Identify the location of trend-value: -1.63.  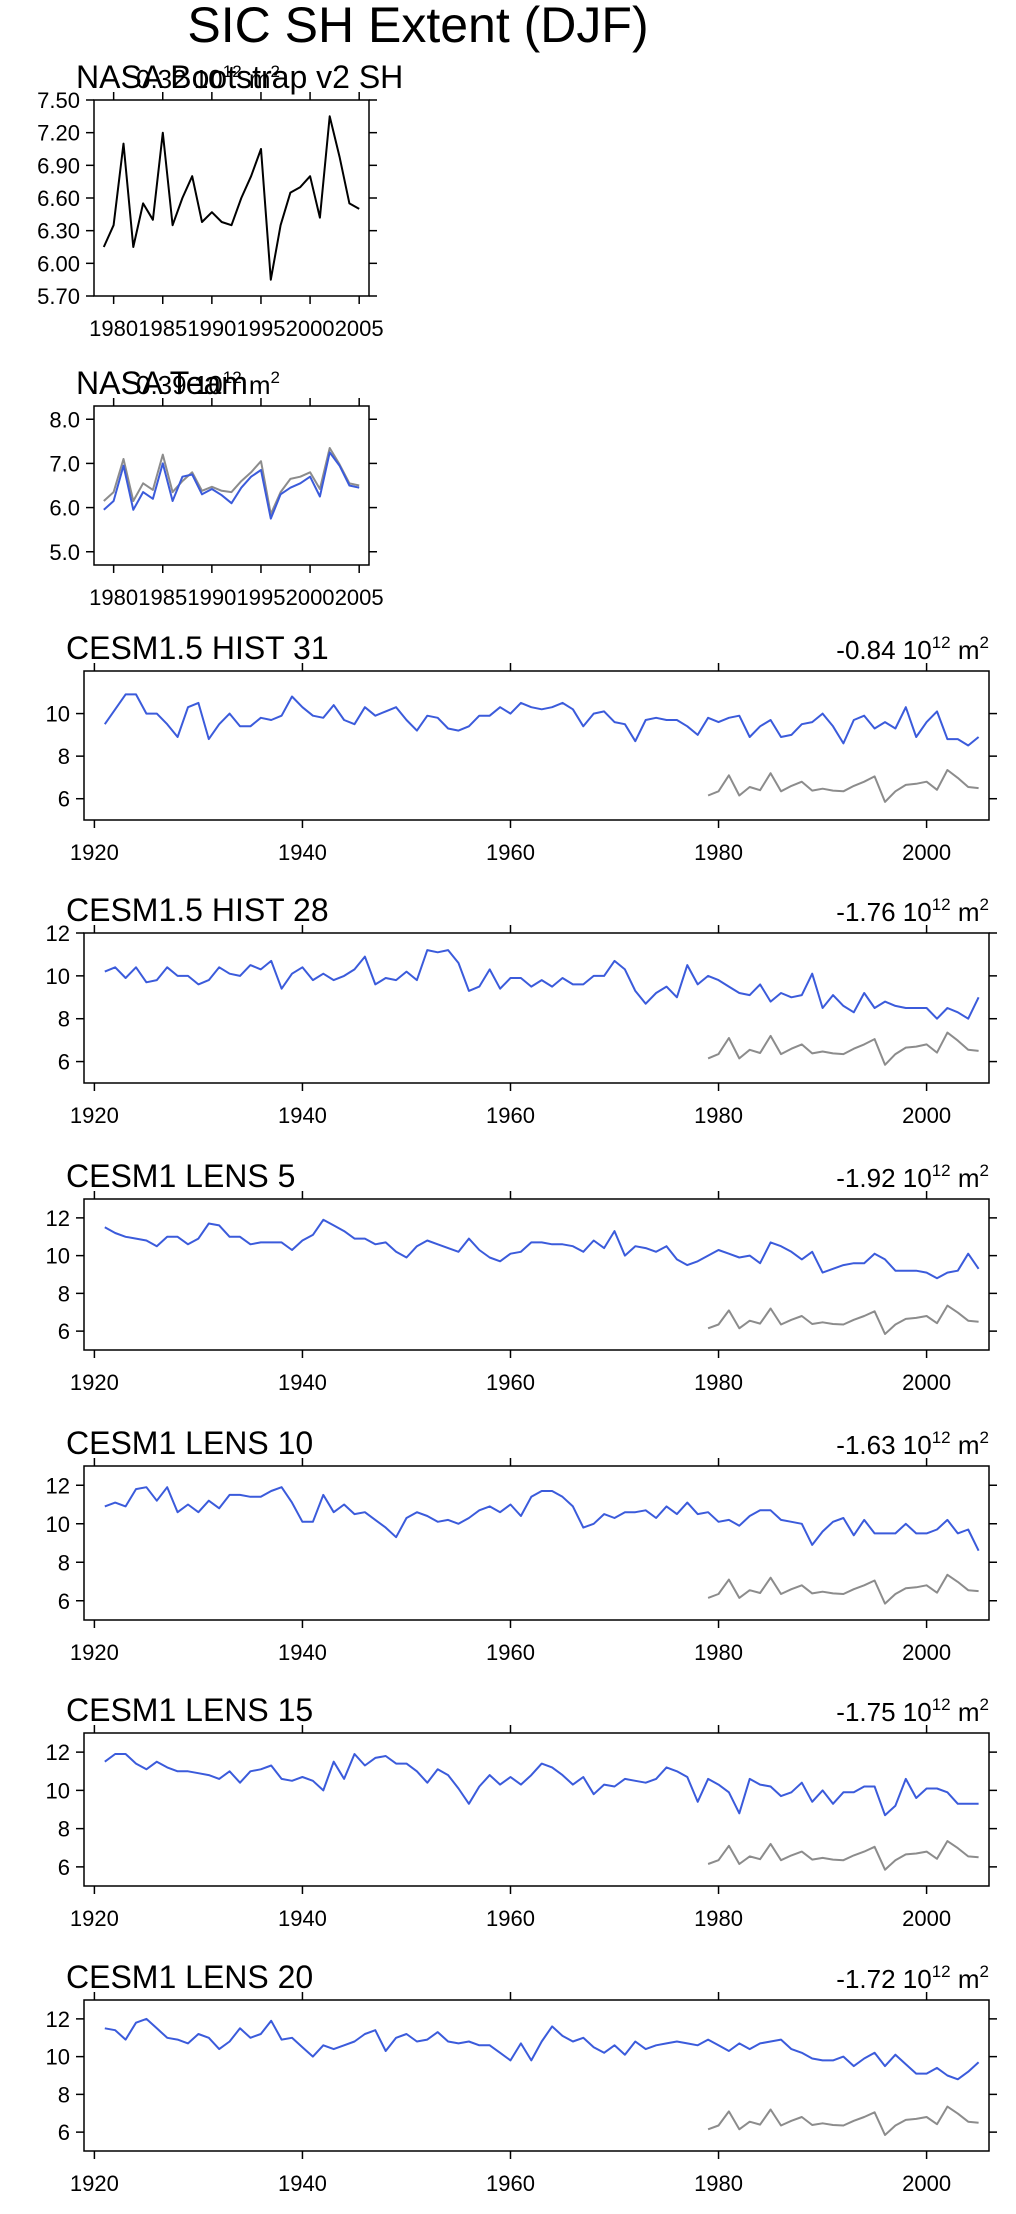
(869, 1445).